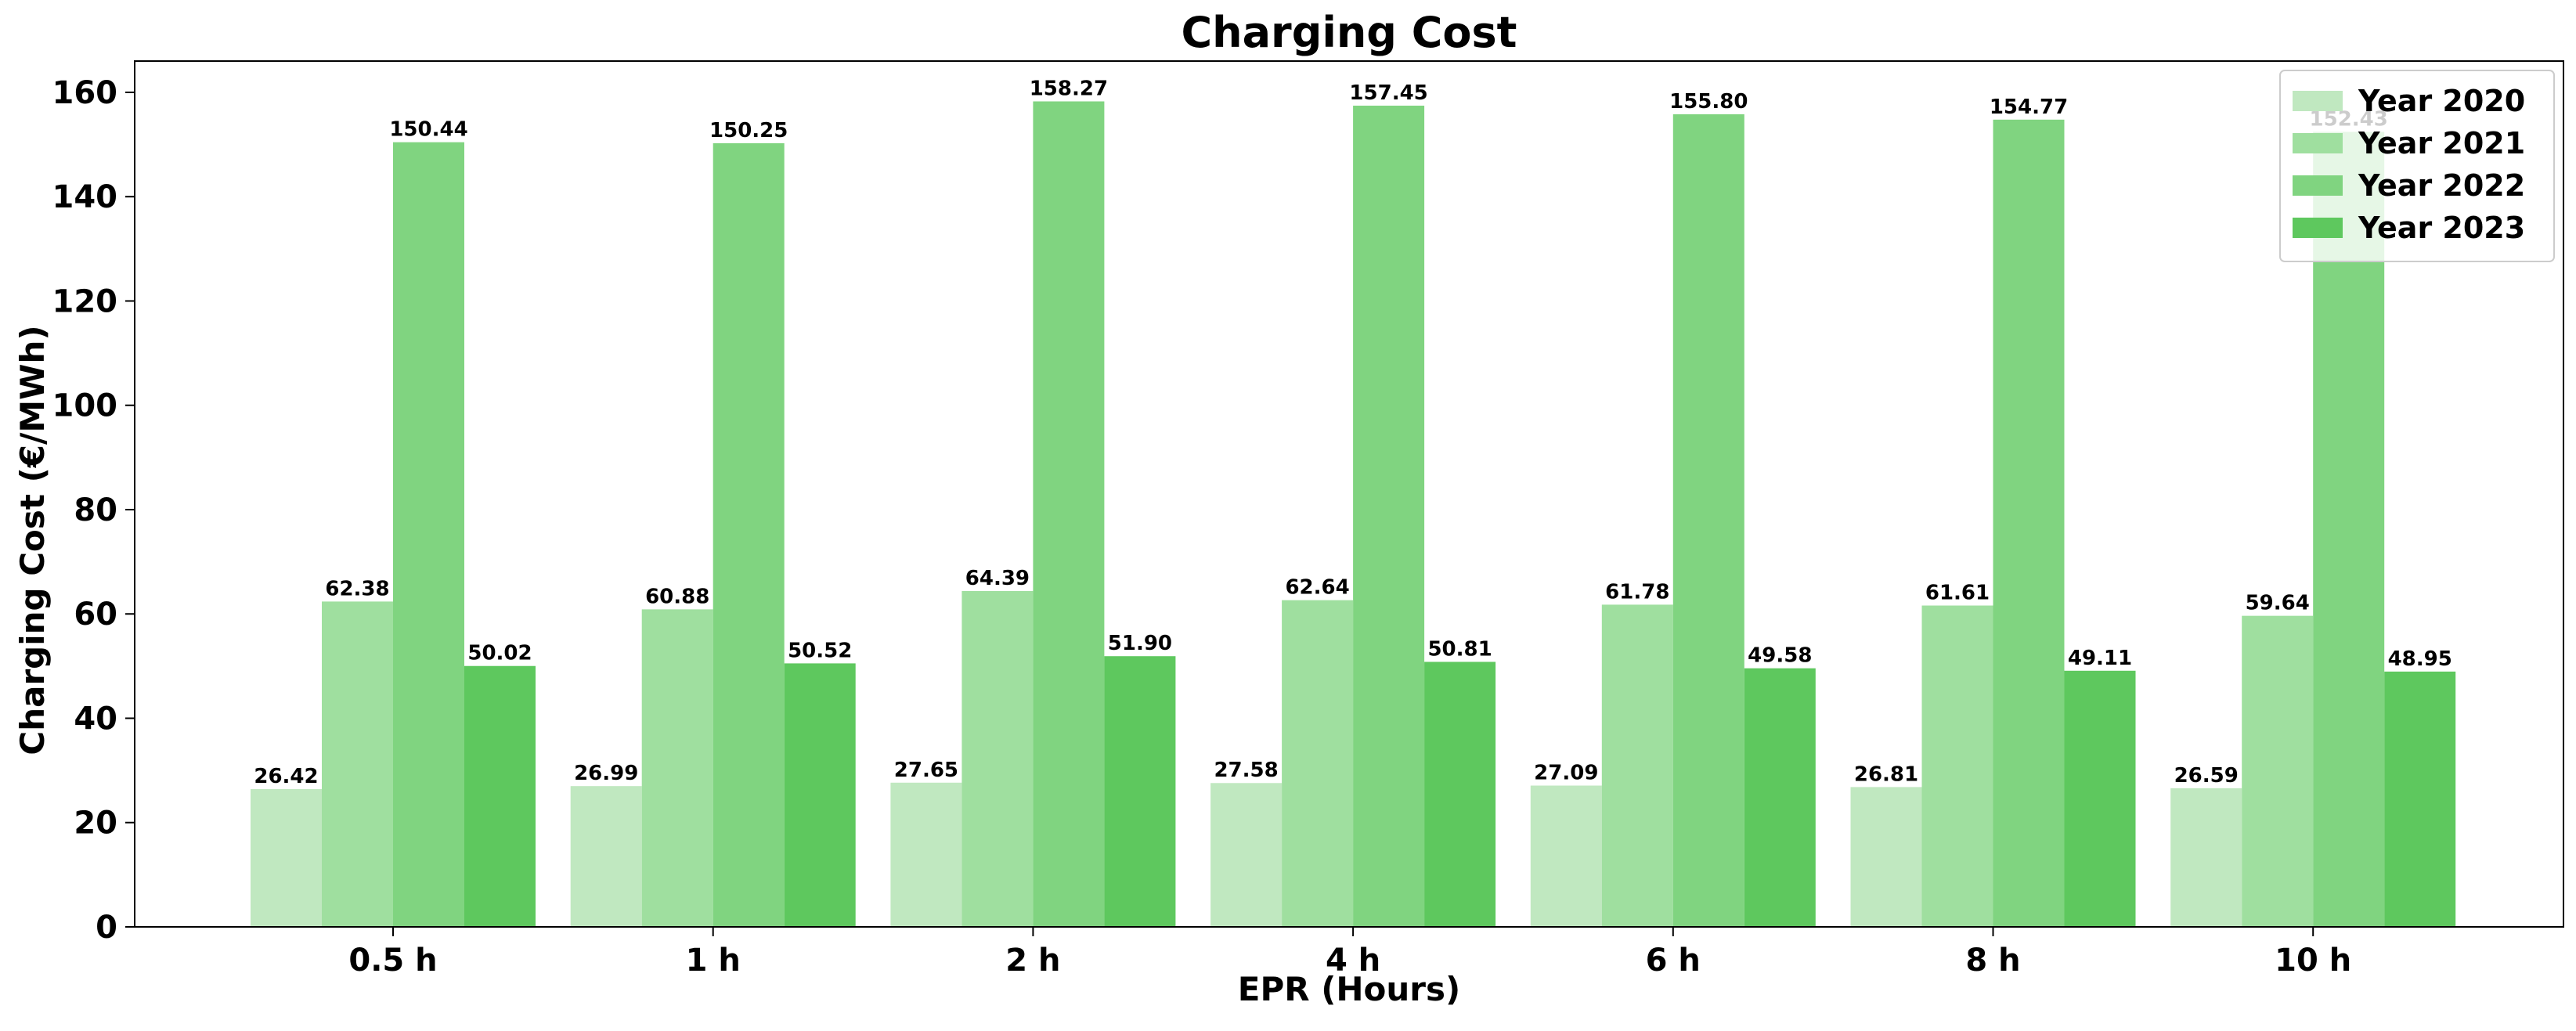  Describe the element at coordinates (1637, 592) in the screenshot. I see `bar-value-label: 61.78` at that location.